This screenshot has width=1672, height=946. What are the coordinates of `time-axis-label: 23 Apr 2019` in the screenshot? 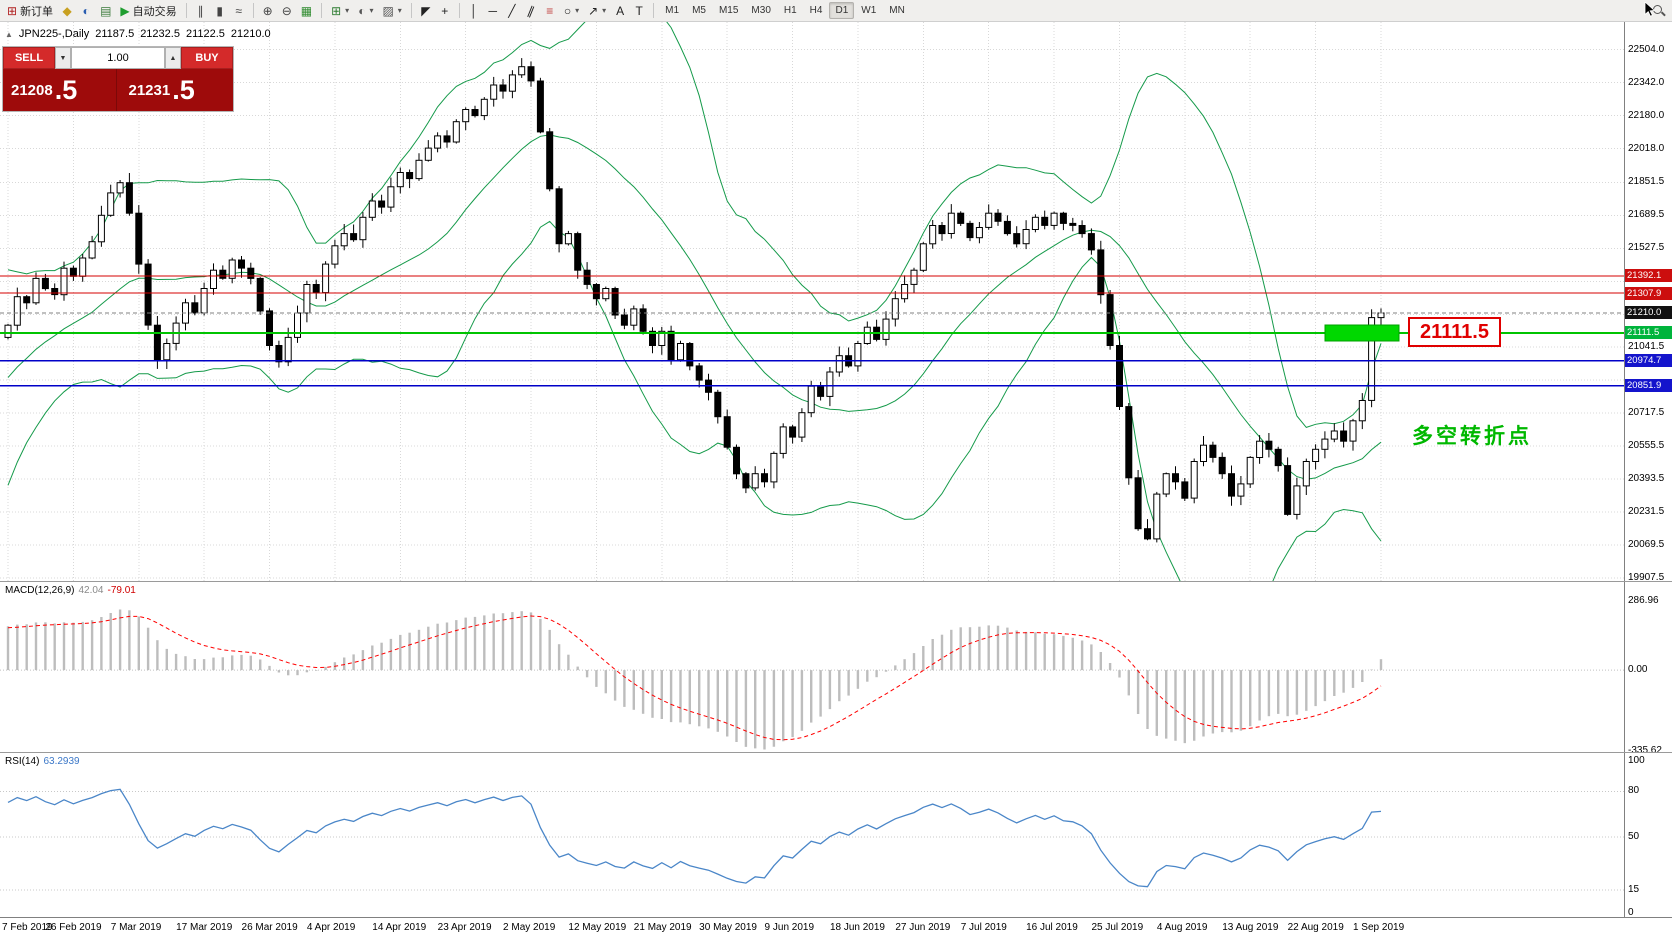 It's located at (464, 927).